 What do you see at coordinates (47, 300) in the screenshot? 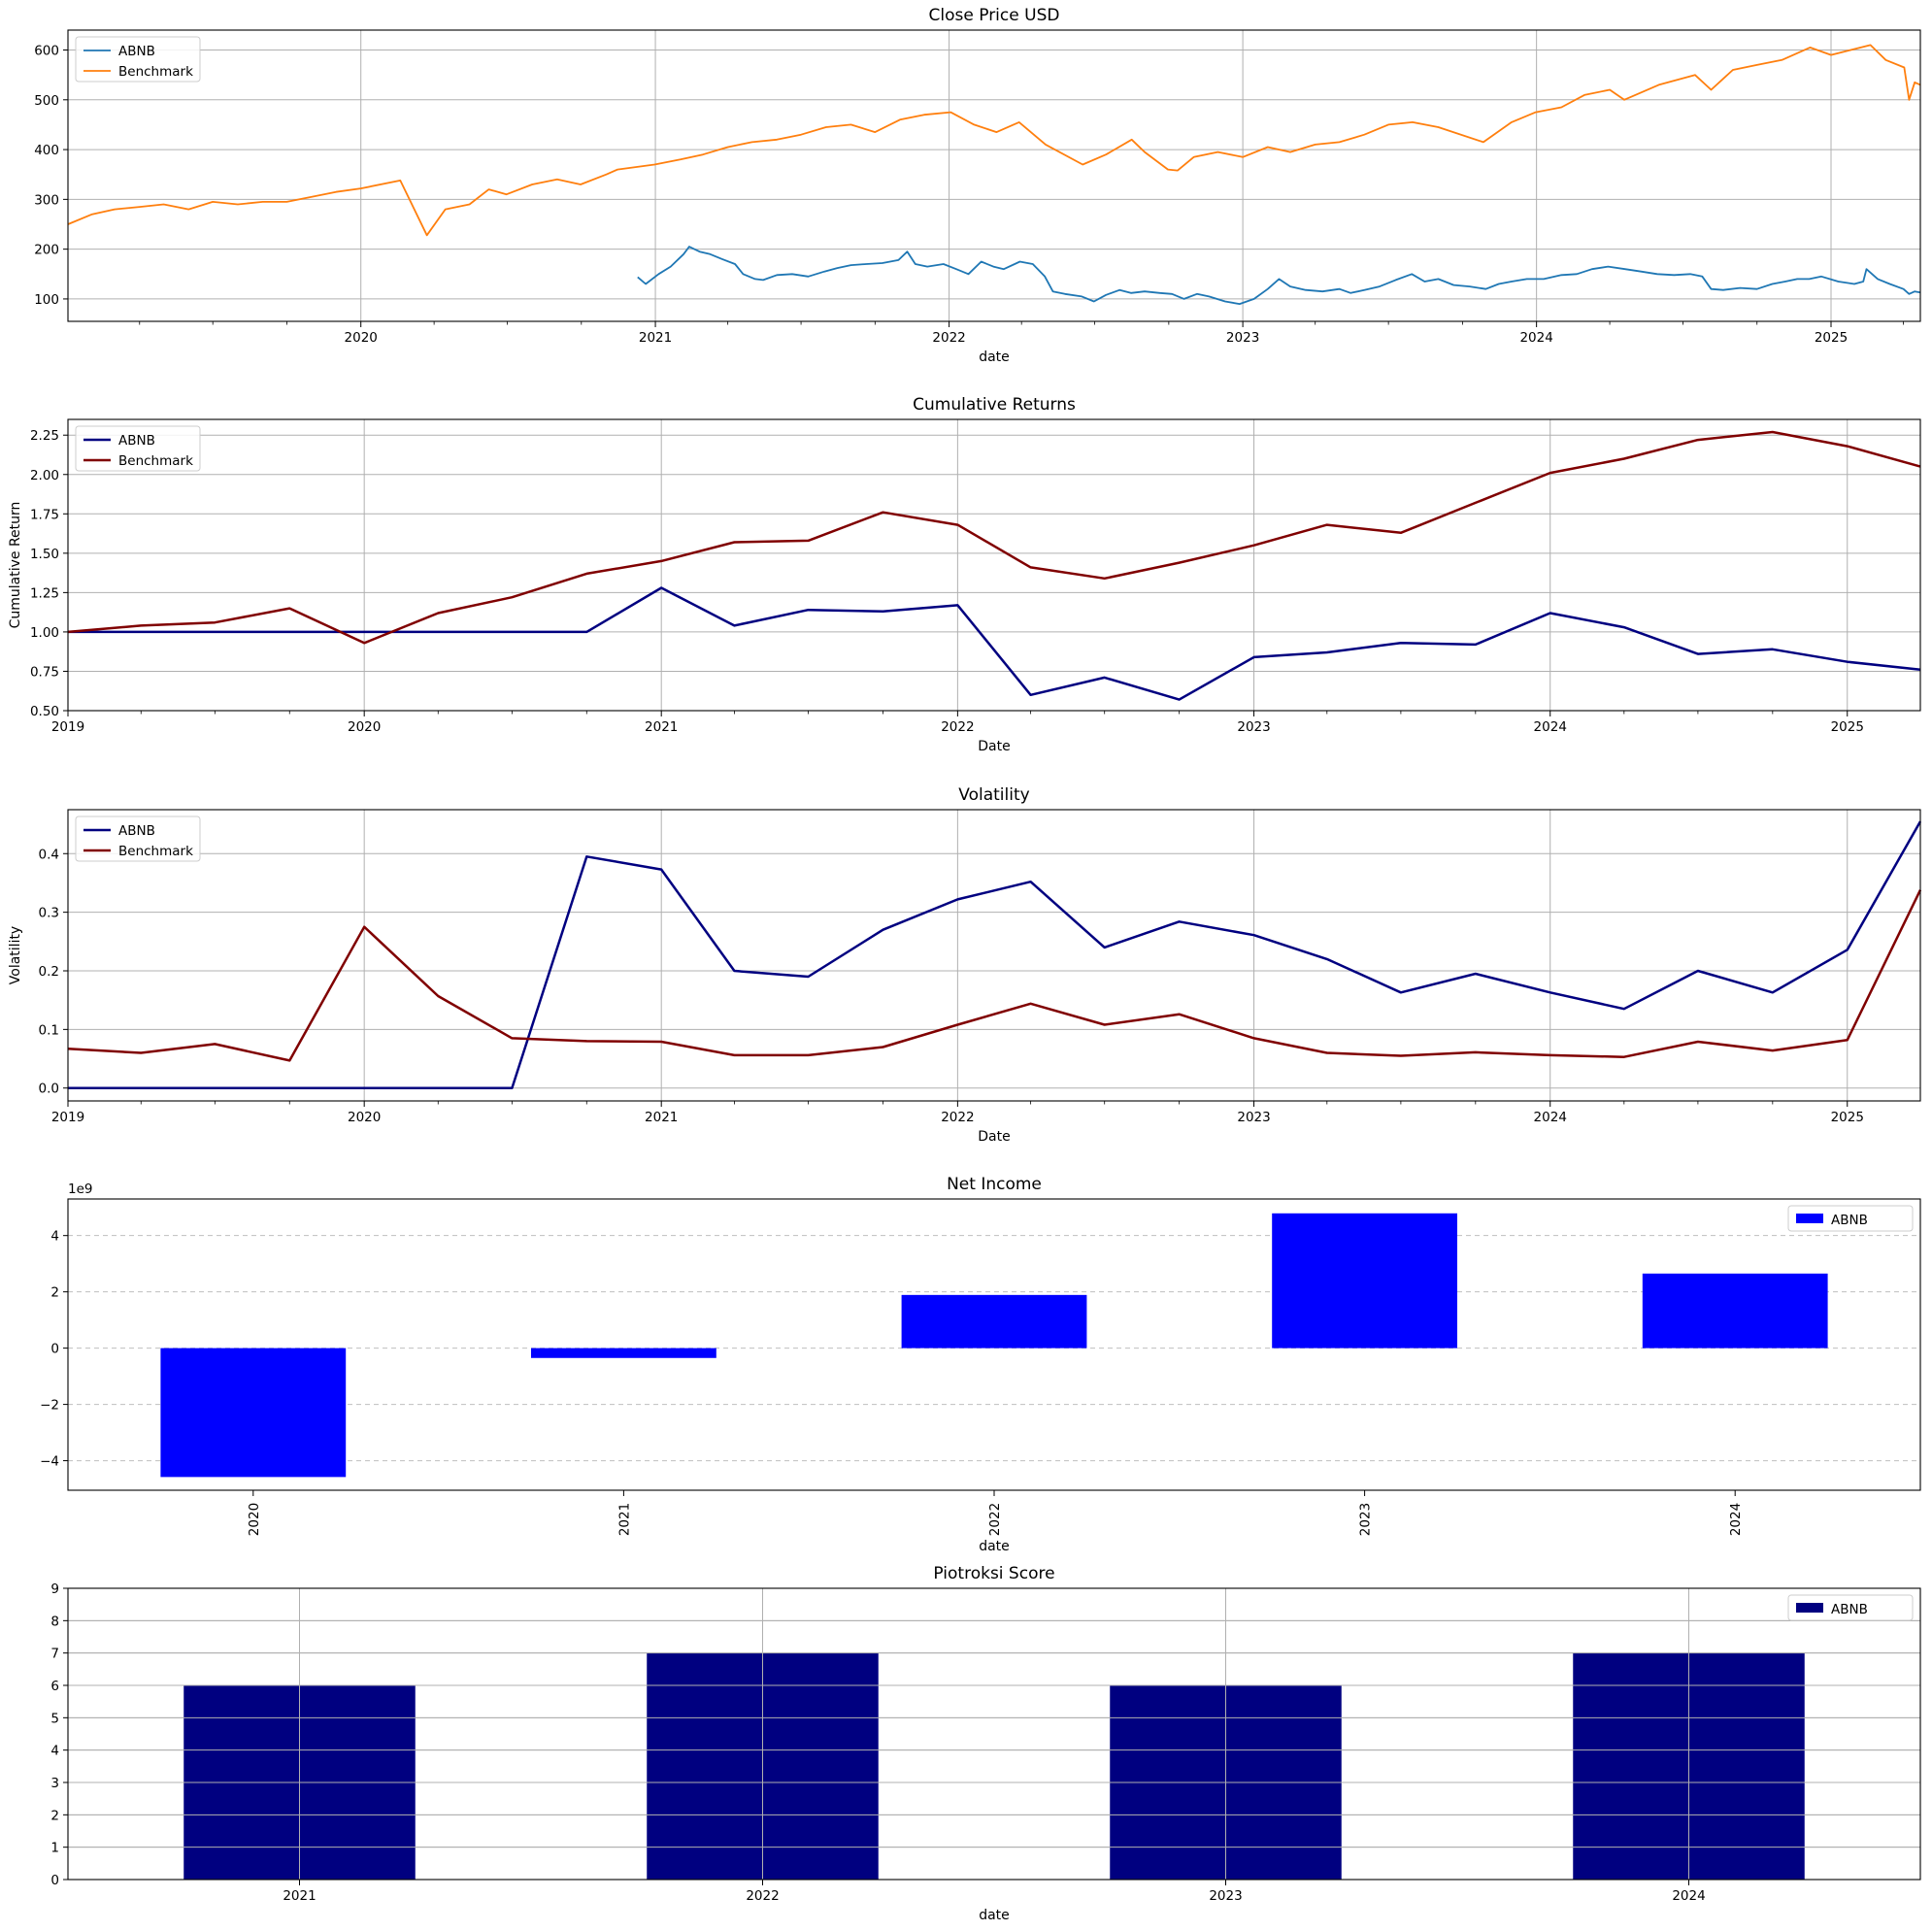
I see `y-tick-label: 100` at bounding box center [47, 300].